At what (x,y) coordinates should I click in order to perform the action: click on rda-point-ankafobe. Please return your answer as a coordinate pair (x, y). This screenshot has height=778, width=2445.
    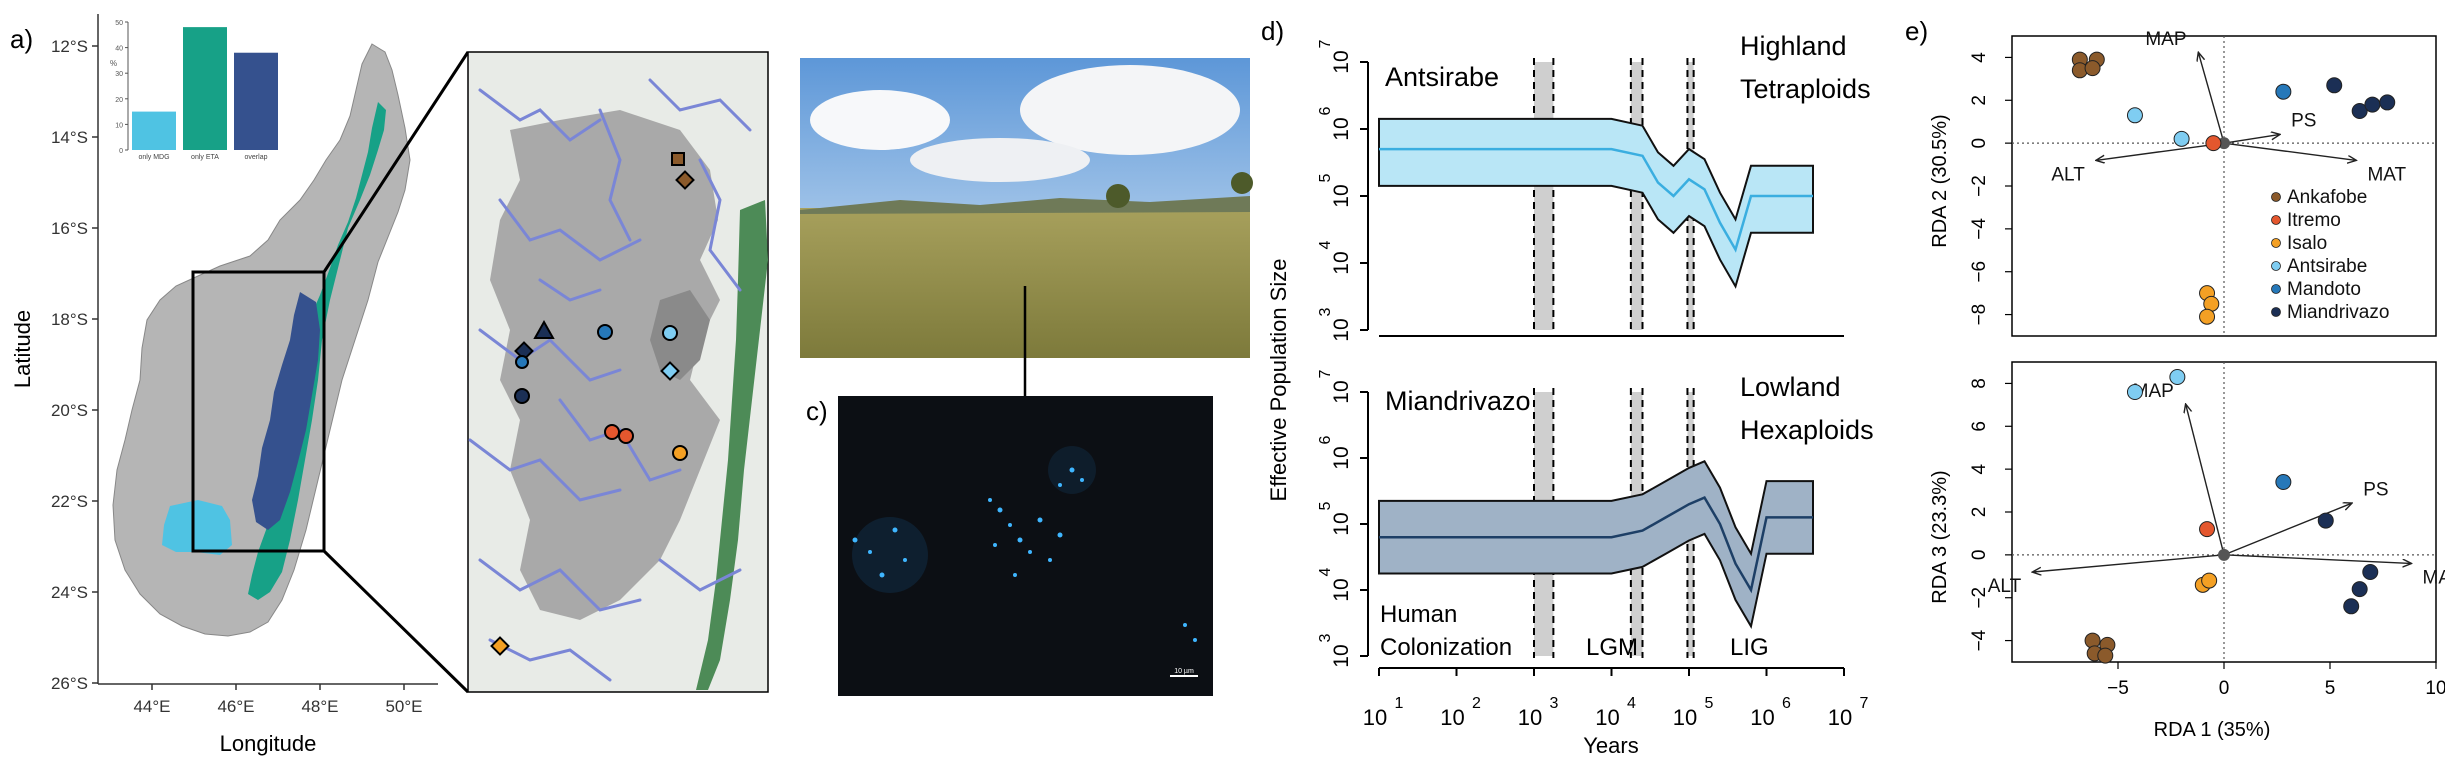
    Looking at the image, I should click on (2105, 655).